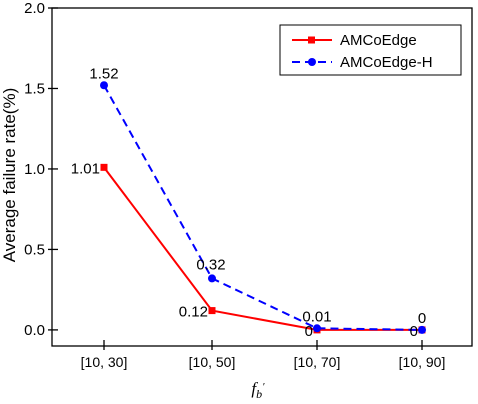 Image resolution: width=478 pixels, height=404 pixels. Describe the element at coordinates (34, 169) in the screenshot. I see `y-tick-label: 1.0` at that location.